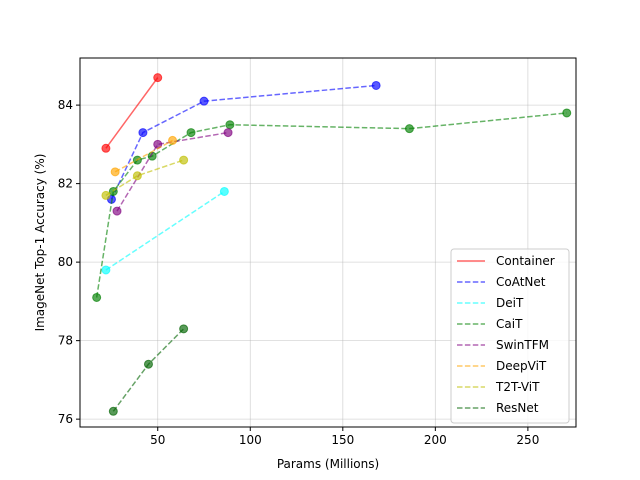 This screenshot has height=480, width=640. I want to click on legend-item: DeepViT, so click(502, 366).